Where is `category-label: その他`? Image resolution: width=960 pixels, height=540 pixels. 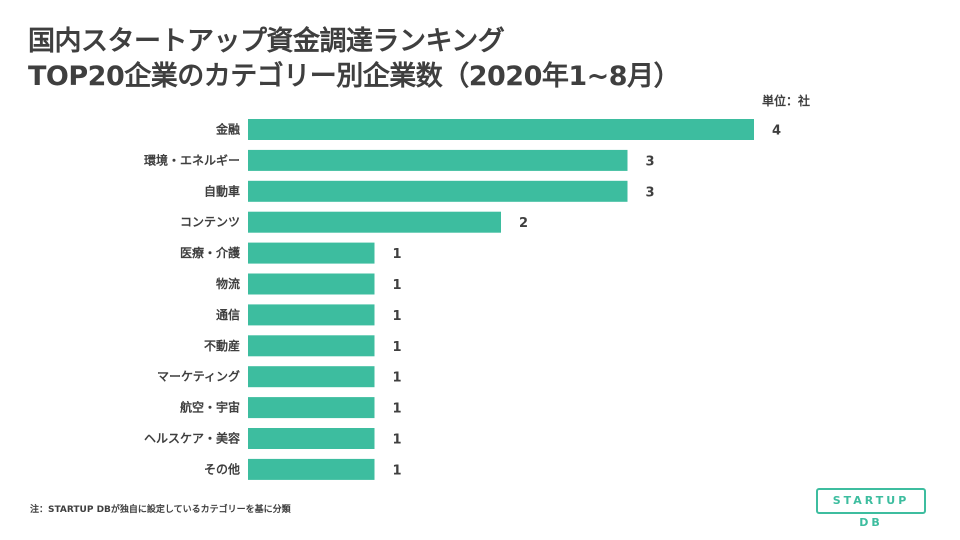 category-label: その他 is located at coordinates (222, 468).